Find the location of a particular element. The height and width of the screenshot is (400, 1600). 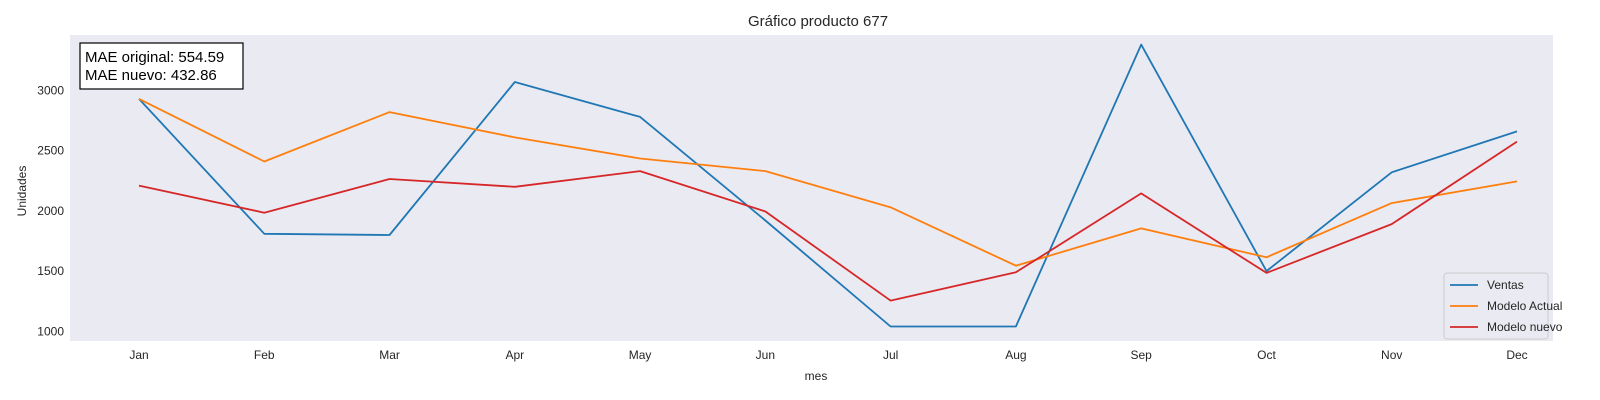

mae-annotation-box: MAE original: 554.59 MAE nuevo: 432.86 is located at coordinates (161, 66).